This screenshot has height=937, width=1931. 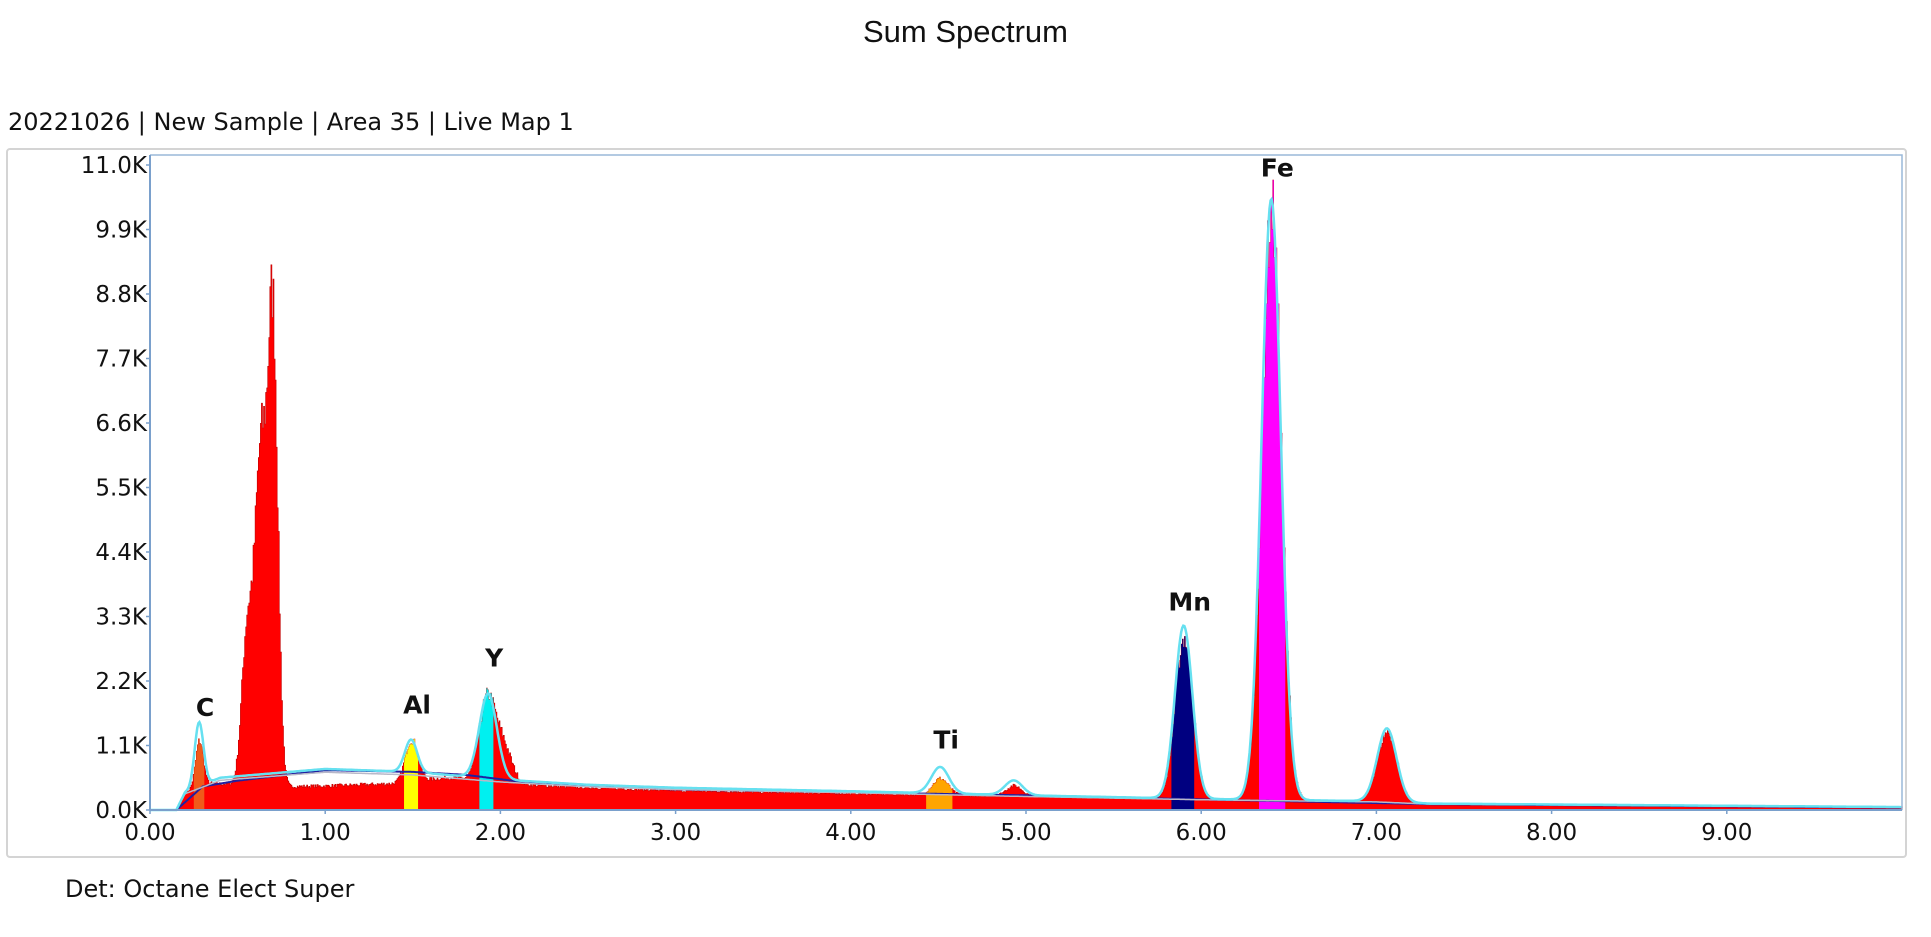 What do you see at coordinates (1551, 833) in the screenshot?
I see `x-tick-label: 8.00` at bounding box center [1551, 833].